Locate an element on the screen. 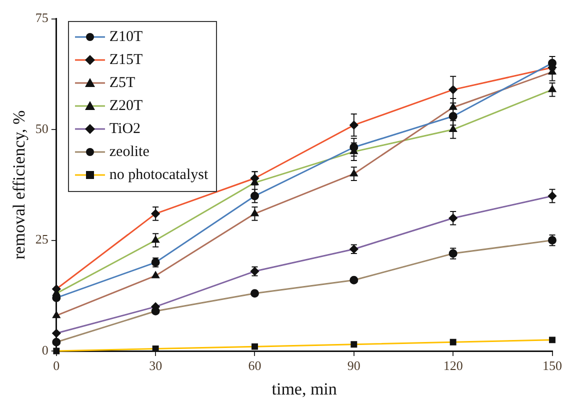  y-tick-label: 25 is located at coordinates (41, 239).